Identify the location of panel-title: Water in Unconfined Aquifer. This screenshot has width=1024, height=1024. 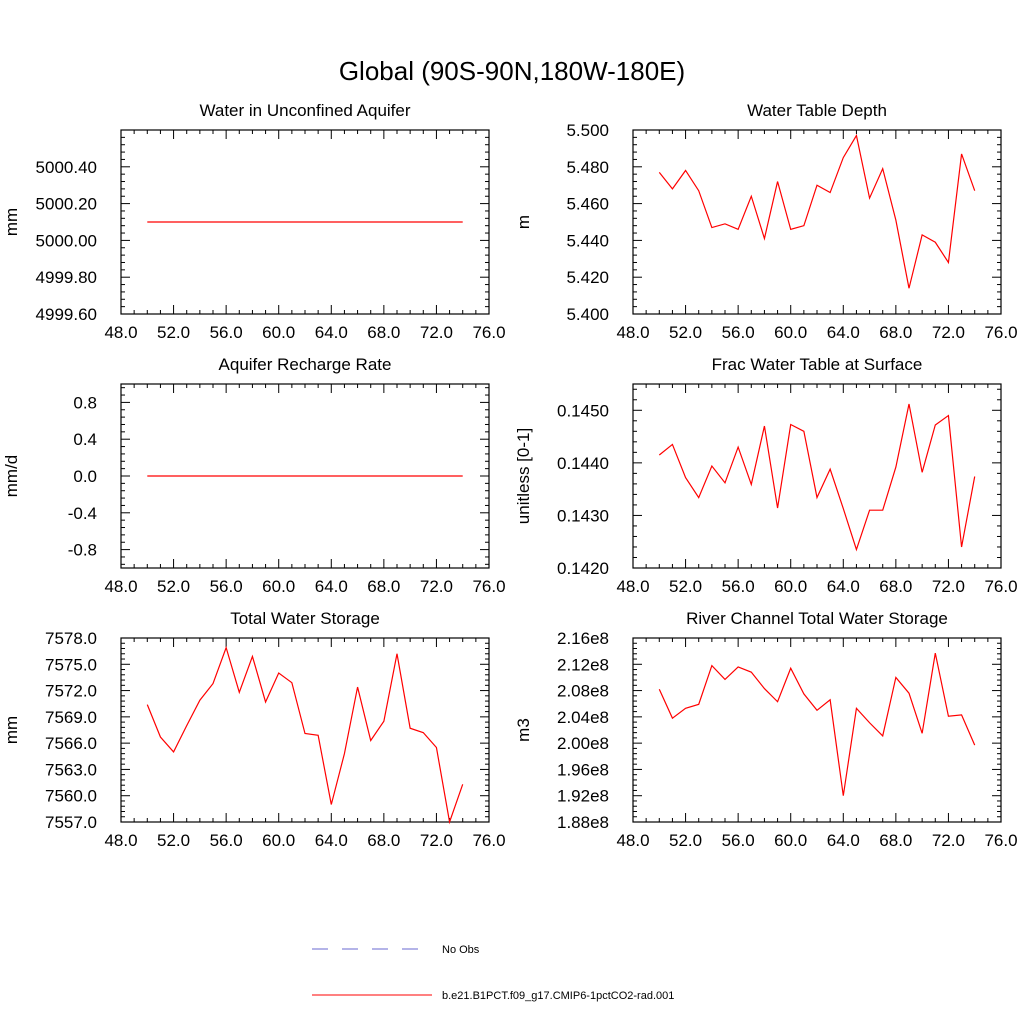
(304, 110).